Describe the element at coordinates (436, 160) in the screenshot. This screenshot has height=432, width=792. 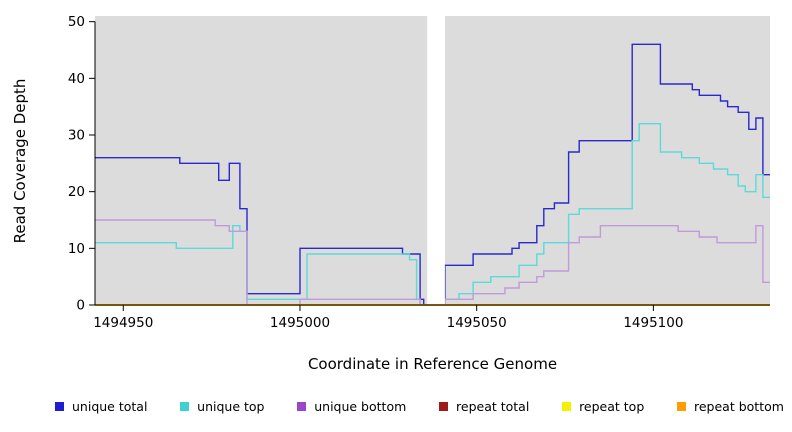
I see `masked-region` at that location.